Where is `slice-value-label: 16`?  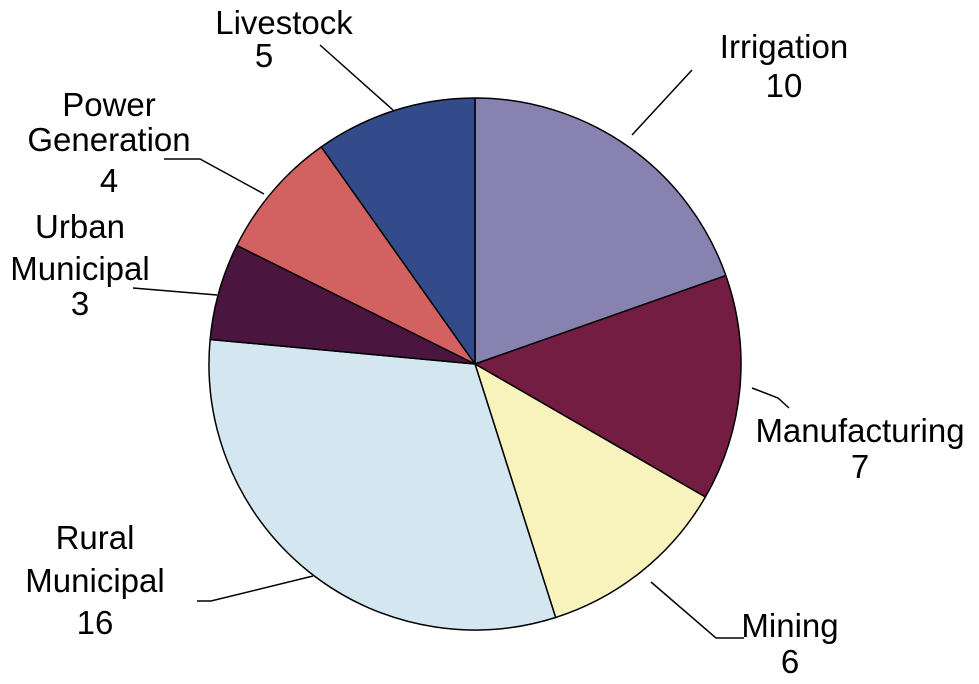 slice-value-label: 16 is located at coordinates (95, 622).